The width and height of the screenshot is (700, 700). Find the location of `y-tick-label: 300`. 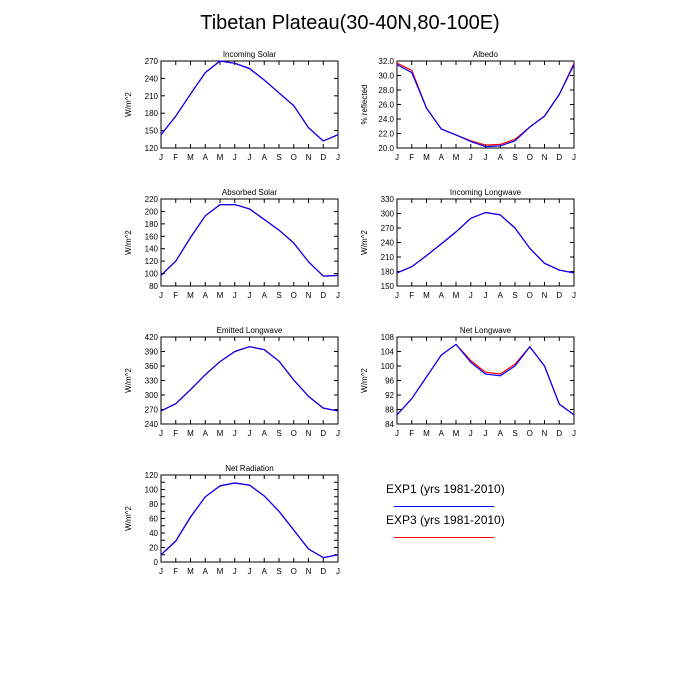

y-tick-label: 300 is located at coordinates (388, 214).